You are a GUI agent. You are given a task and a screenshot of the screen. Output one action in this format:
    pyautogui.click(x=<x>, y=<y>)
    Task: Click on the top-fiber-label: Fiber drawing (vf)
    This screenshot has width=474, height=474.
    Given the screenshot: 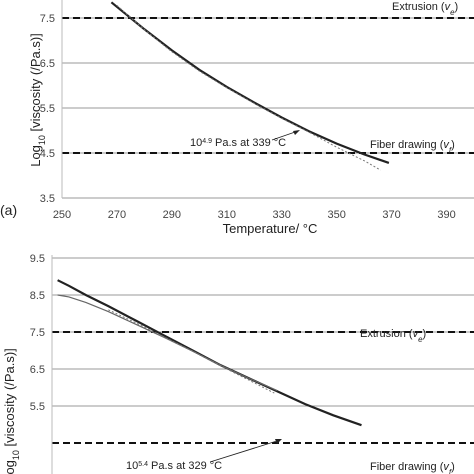 What is the action you would take?
    pyautogui.click(x=412, y=147)
    